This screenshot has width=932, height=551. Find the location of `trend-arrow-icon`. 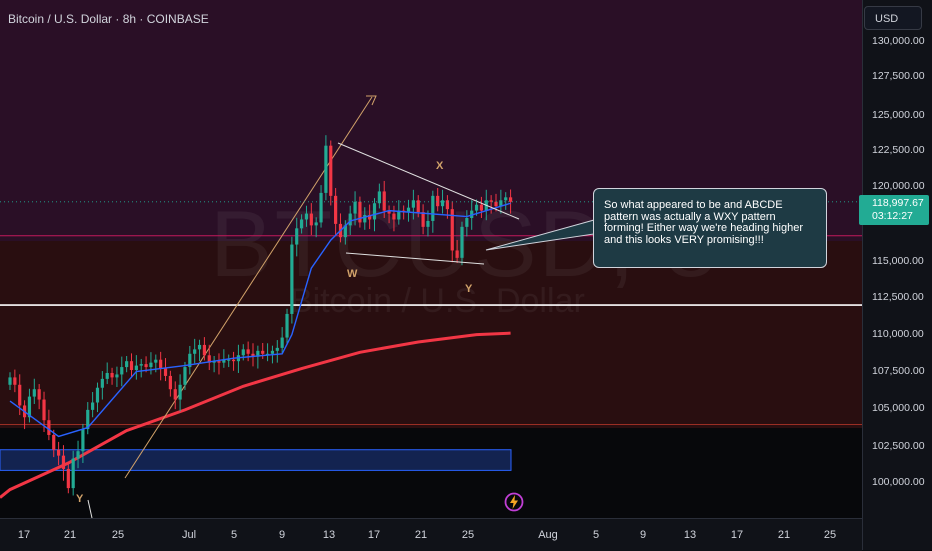

trend-arrow-icon is located at coordinates (371, 100).